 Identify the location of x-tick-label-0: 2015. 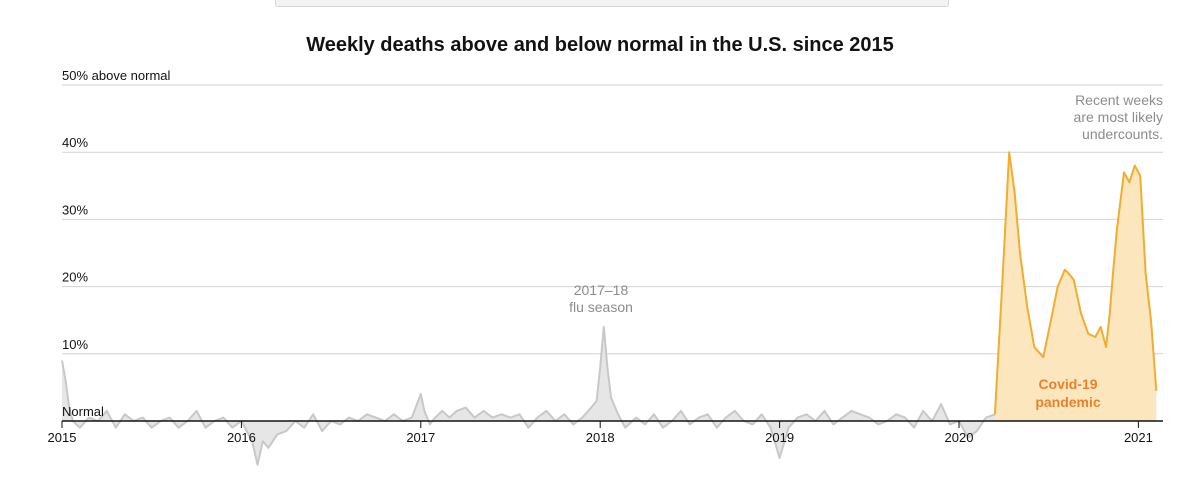
(62, 437).